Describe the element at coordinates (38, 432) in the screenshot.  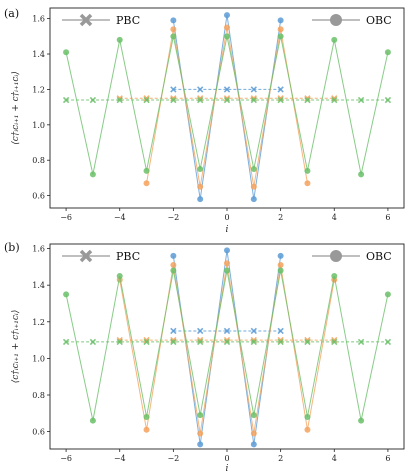
I see `y-tick-label: 0.6` at that location.